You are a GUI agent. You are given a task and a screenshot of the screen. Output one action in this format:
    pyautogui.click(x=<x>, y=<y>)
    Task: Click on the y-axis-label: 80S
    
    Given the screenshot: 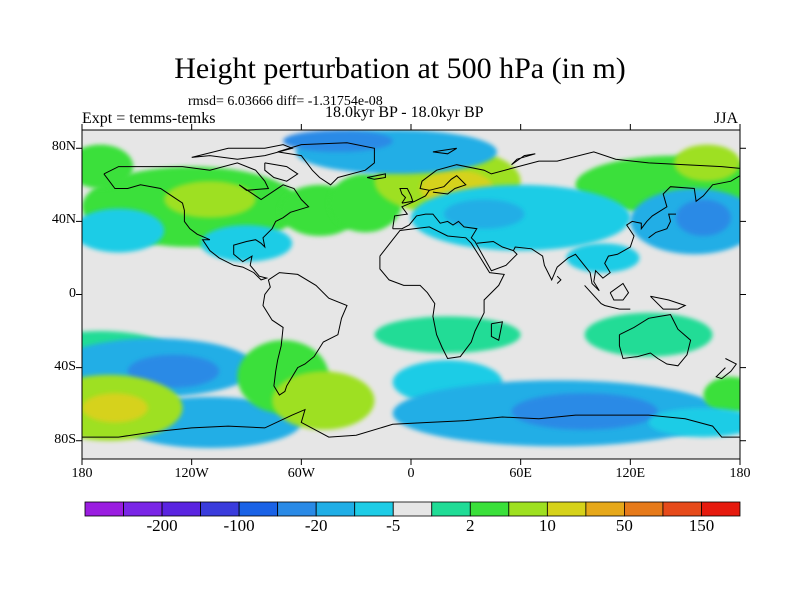 What is the action you would take?
    pyautogui.click(x=65, y=439)
    